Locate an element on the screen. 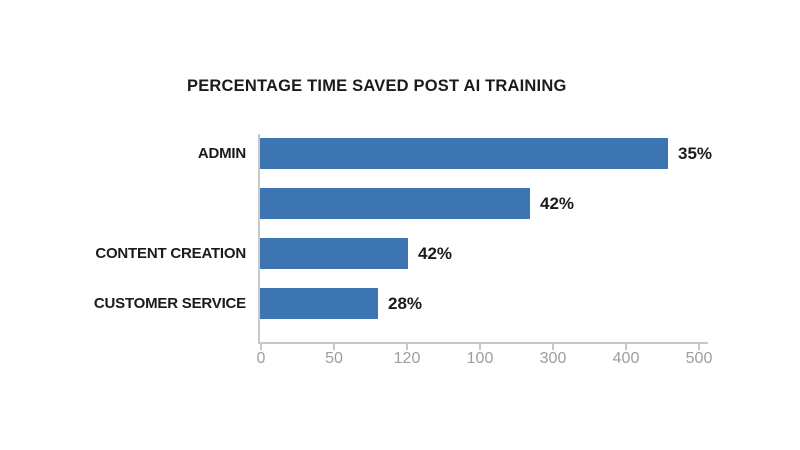 This screenshot has height=450, width=800. category-label: ADMIN is located at coordinates (221, 153).